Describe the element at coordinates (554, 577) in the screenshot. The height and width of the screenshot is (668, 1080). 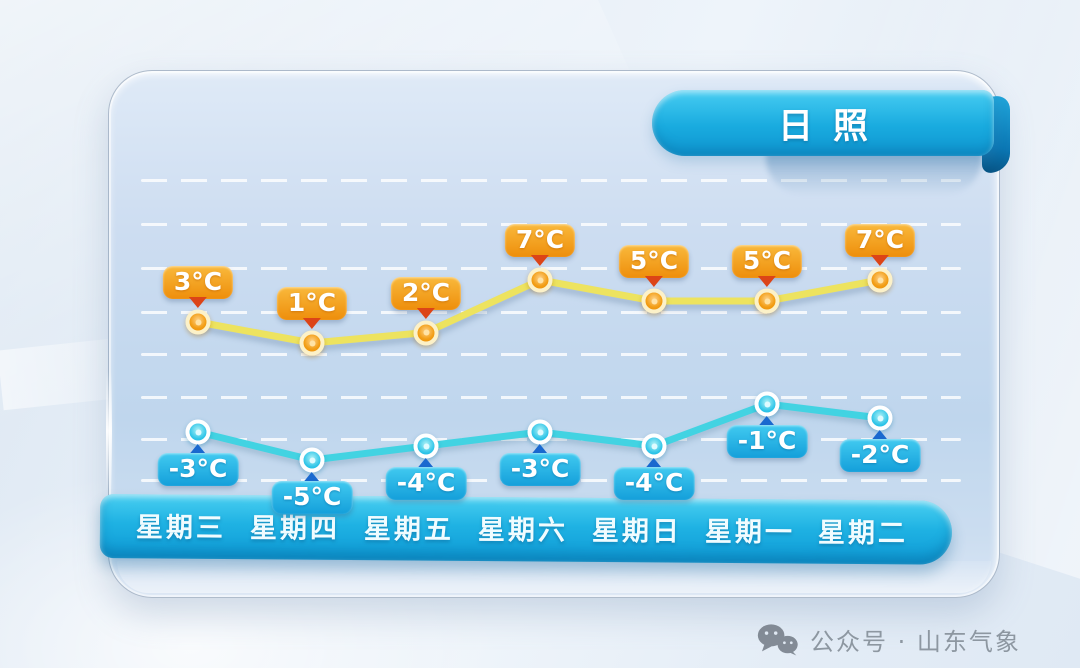
I see `card-glass-edge` at that location.